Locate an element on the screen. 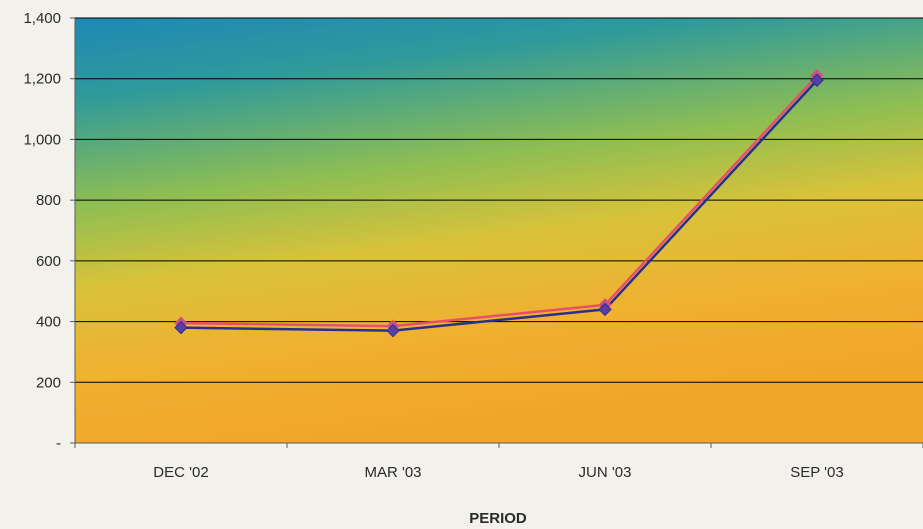 The width and height of the screenshot is (923, 529). y-tick-label: 400 is located at coordinates (48, 322).